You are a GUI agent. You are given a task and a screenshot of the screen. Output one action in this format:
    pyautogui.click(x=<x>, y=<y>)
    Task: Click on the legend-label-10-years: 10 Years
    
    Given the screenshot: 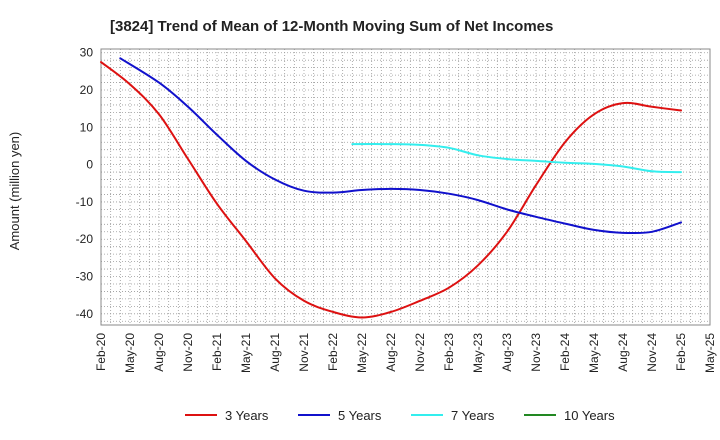 What is the action you would take?
    pyautogui.click(x=589, y=415)
    